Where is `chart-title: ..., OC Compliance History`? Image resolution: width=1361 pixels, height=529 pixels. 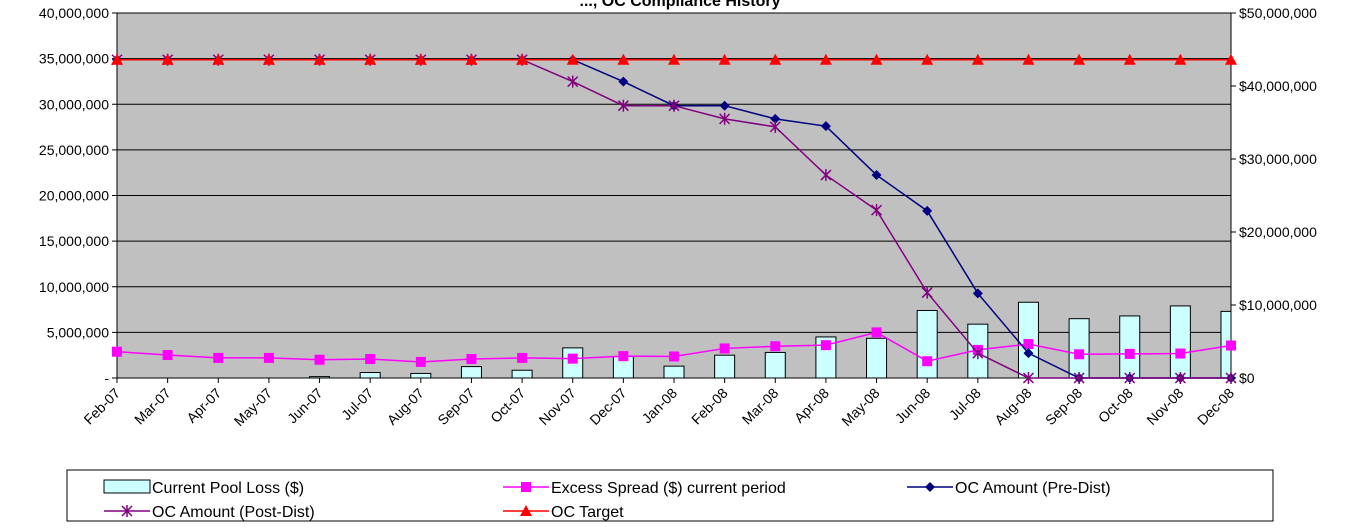 chart-title: ..., OC Compliance History is located at coordinates (680, 5).